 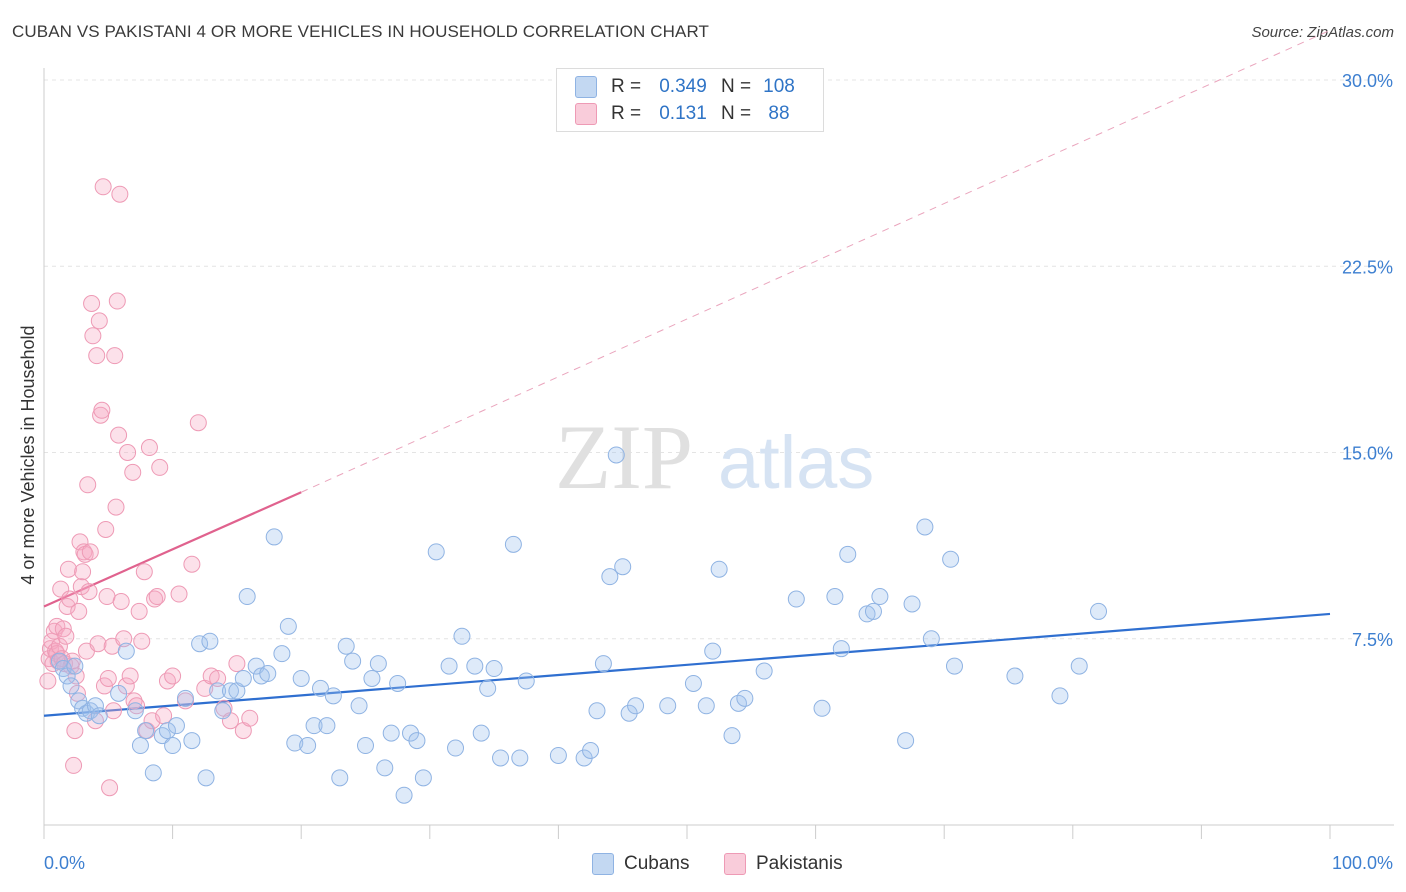 I want to click on source-label: Source: ZipAtlas.com, so click(x=1322, y=32).